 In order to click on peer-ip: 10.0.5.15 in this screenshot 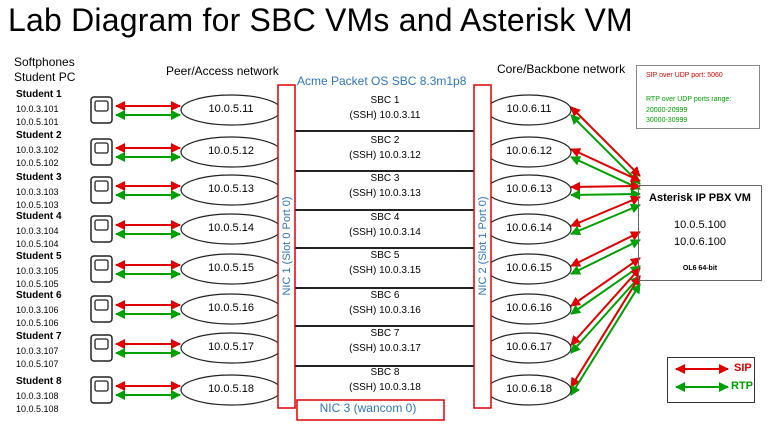, I will do `click(231, 268)`.